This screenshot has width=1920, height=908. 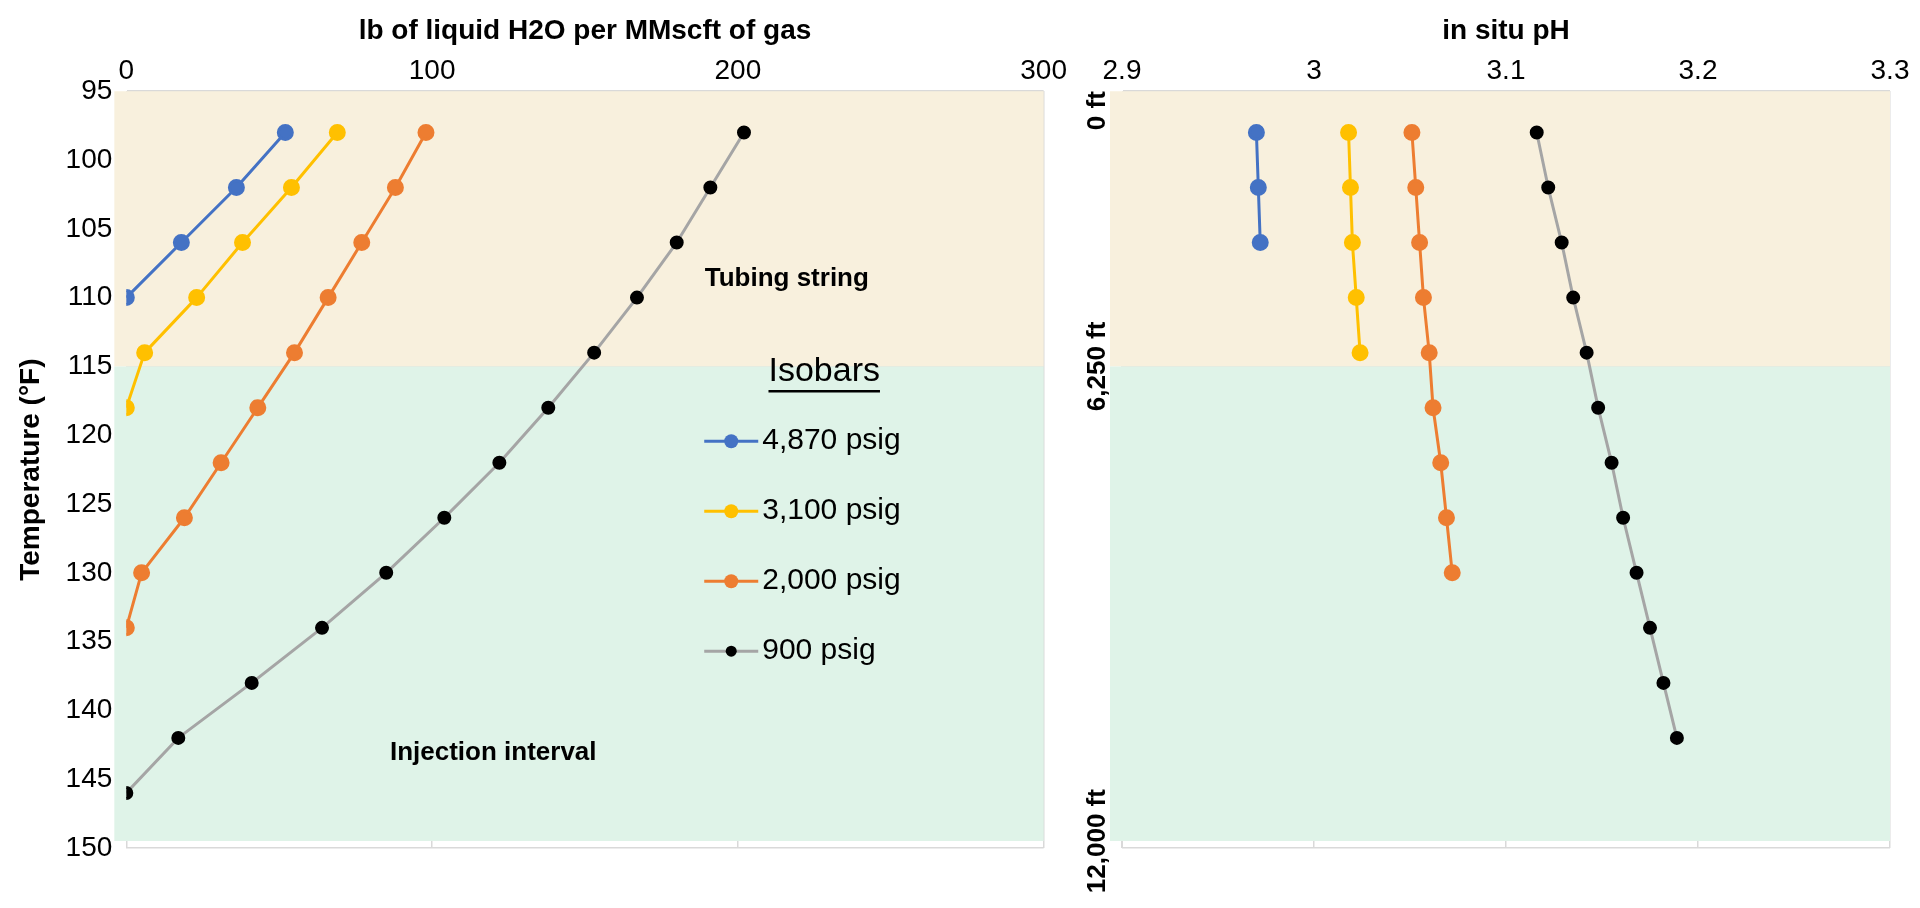 What do you see at coordinates (831, 509) in the screenshot?
I see `legend-label: 3,100 psig` at bounding box center [831, 509].